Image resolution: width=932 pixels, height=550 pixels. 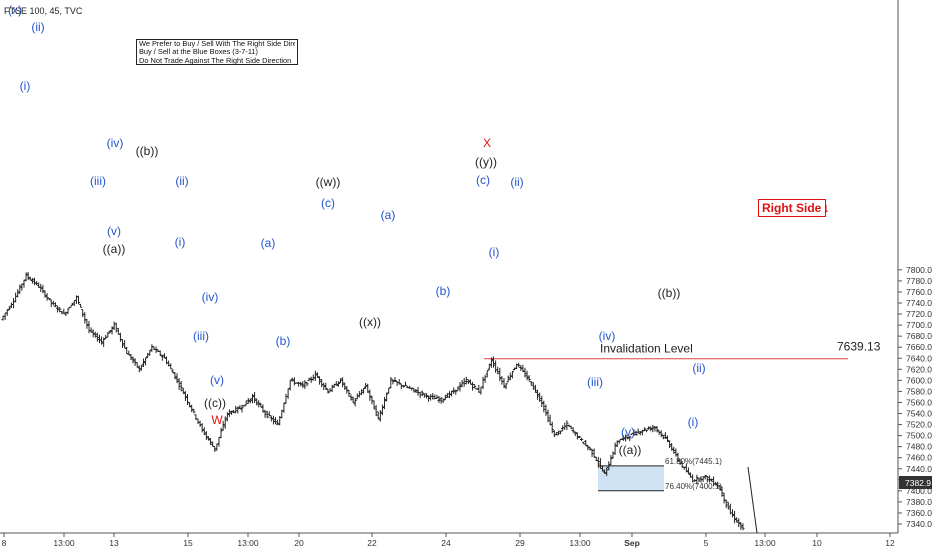 I want to click on y-tick-label: 7780.0, so click(x=919, y=281).